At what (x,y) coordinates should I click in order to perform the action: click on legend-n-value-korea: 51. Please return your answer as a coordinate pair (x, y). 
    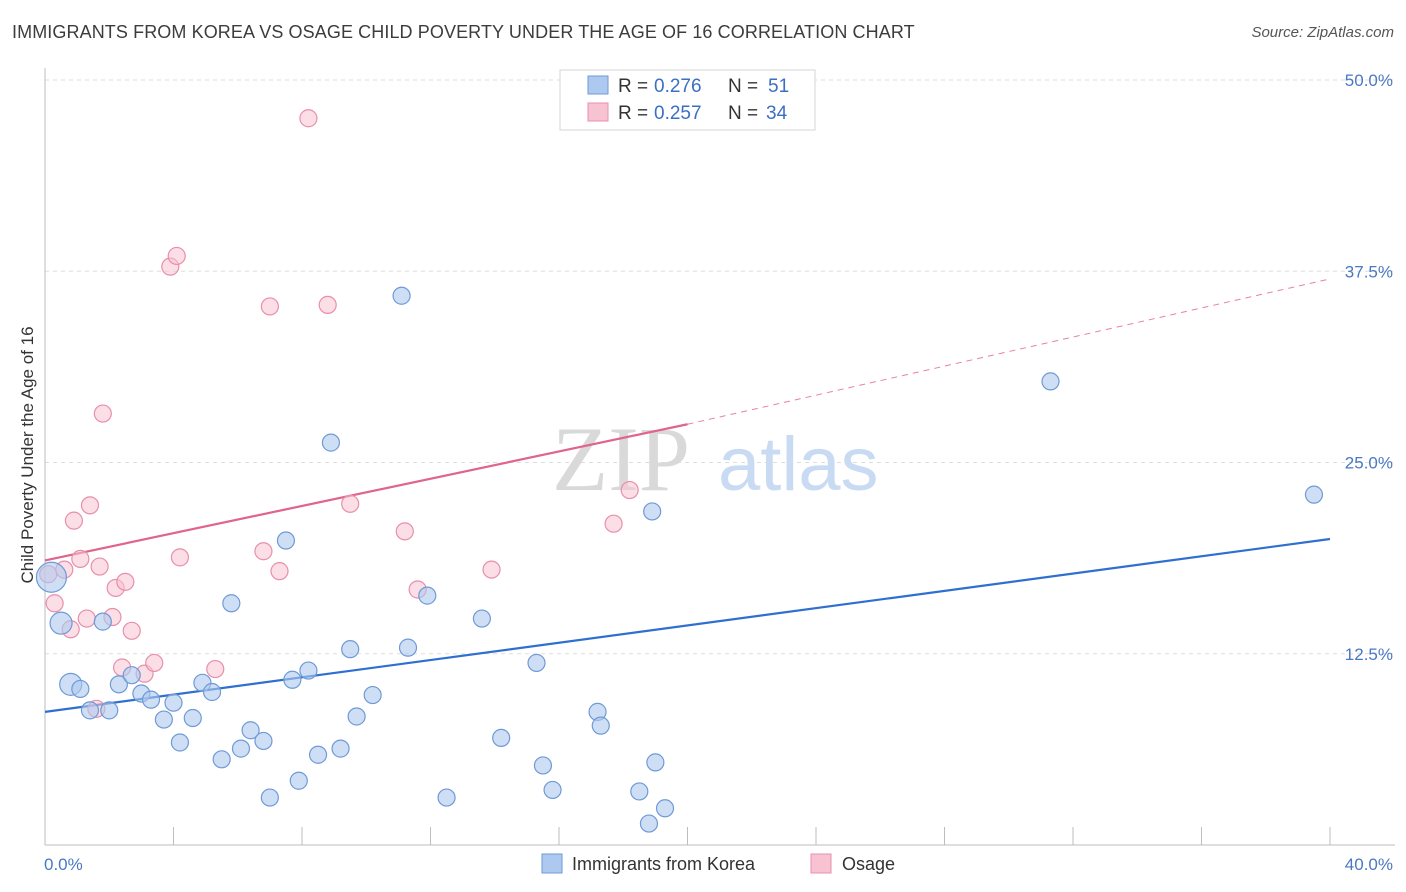
    Looking at the image, I should click on (778, 86).